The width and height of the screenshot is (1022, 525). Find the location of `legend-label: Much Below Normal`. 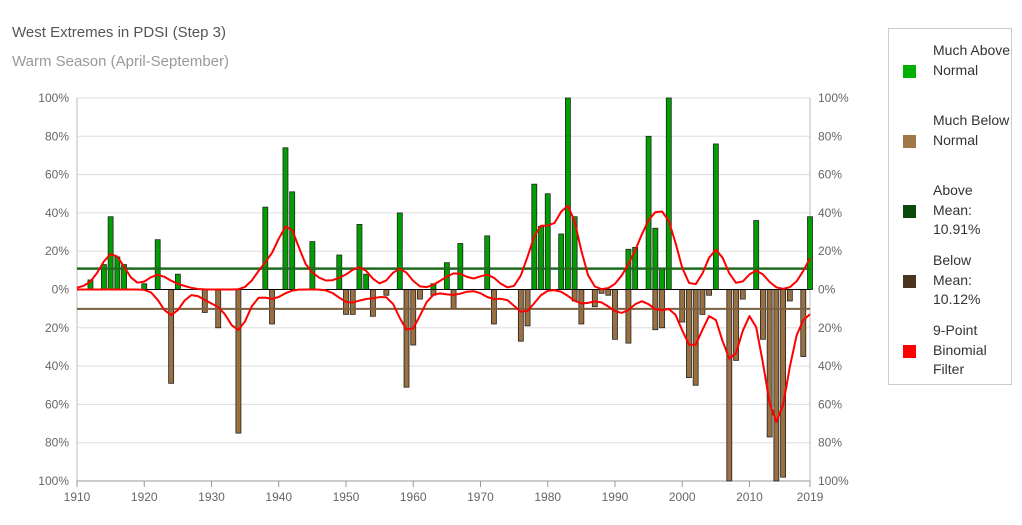

legend-label: Much Below Normal is located at coordinates (971, 130).